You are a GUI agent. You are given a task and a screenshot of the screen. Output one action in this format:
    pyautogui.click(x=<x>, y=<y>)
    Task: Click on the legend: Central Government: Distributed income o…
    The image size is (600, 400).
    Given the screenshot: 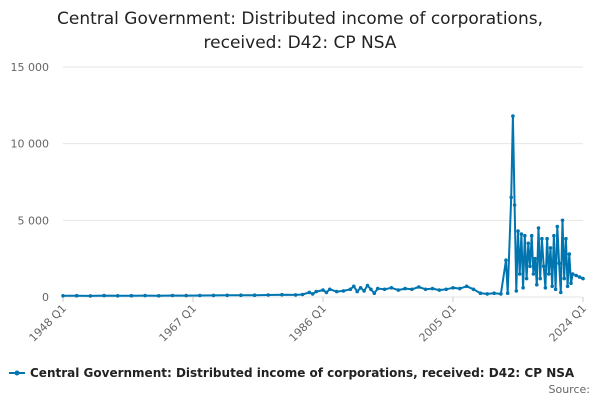 What is the action you would take?
    pyautogui.click(x=292, y=373)
    